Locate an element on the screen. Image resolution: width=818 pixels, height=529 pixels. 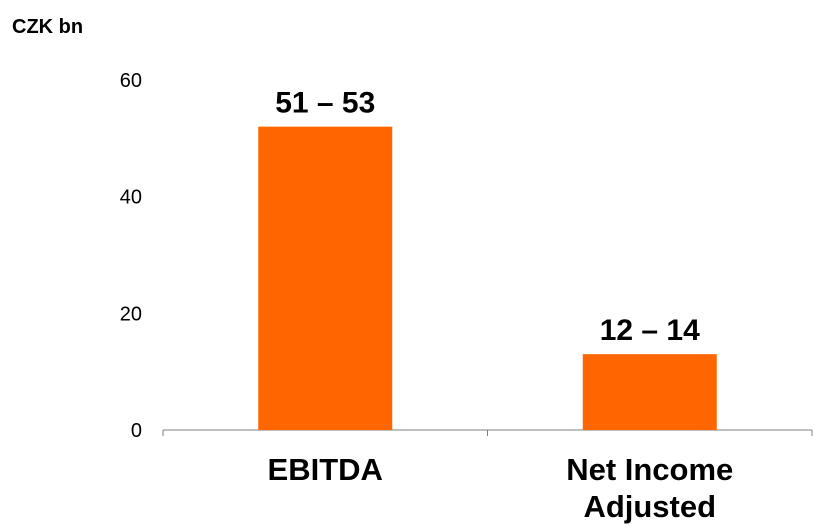
data-label: 12 – 14 is located at coordinates (650, 330).